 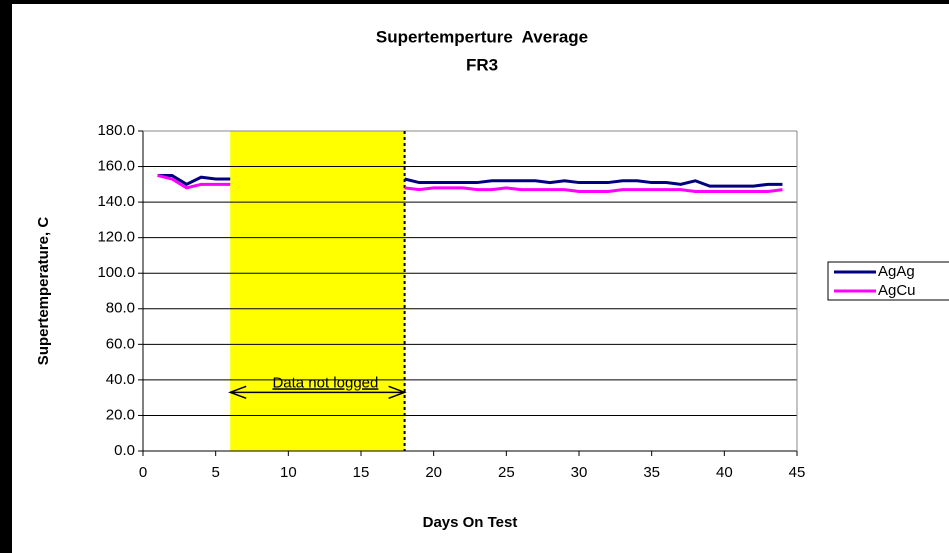 I want to click on x-tick-label: 45, so click(x=797, y=472).